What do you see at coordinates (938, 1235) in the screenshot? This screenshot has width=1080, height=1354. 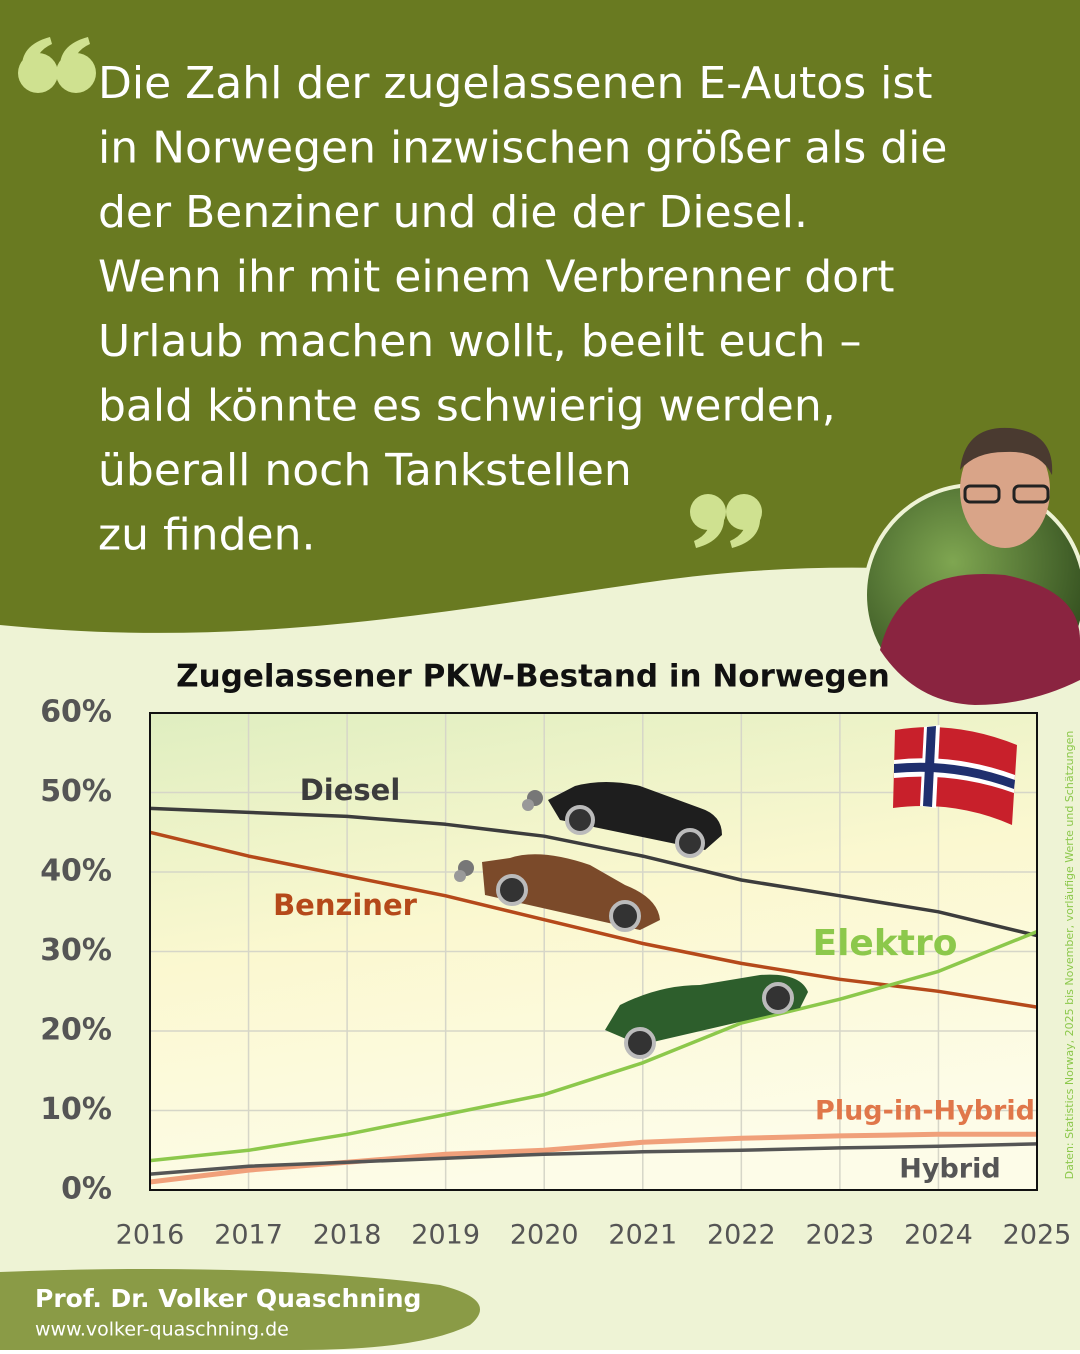 I see `x-tick-label: 2024` at bounding box center [938, 1235].